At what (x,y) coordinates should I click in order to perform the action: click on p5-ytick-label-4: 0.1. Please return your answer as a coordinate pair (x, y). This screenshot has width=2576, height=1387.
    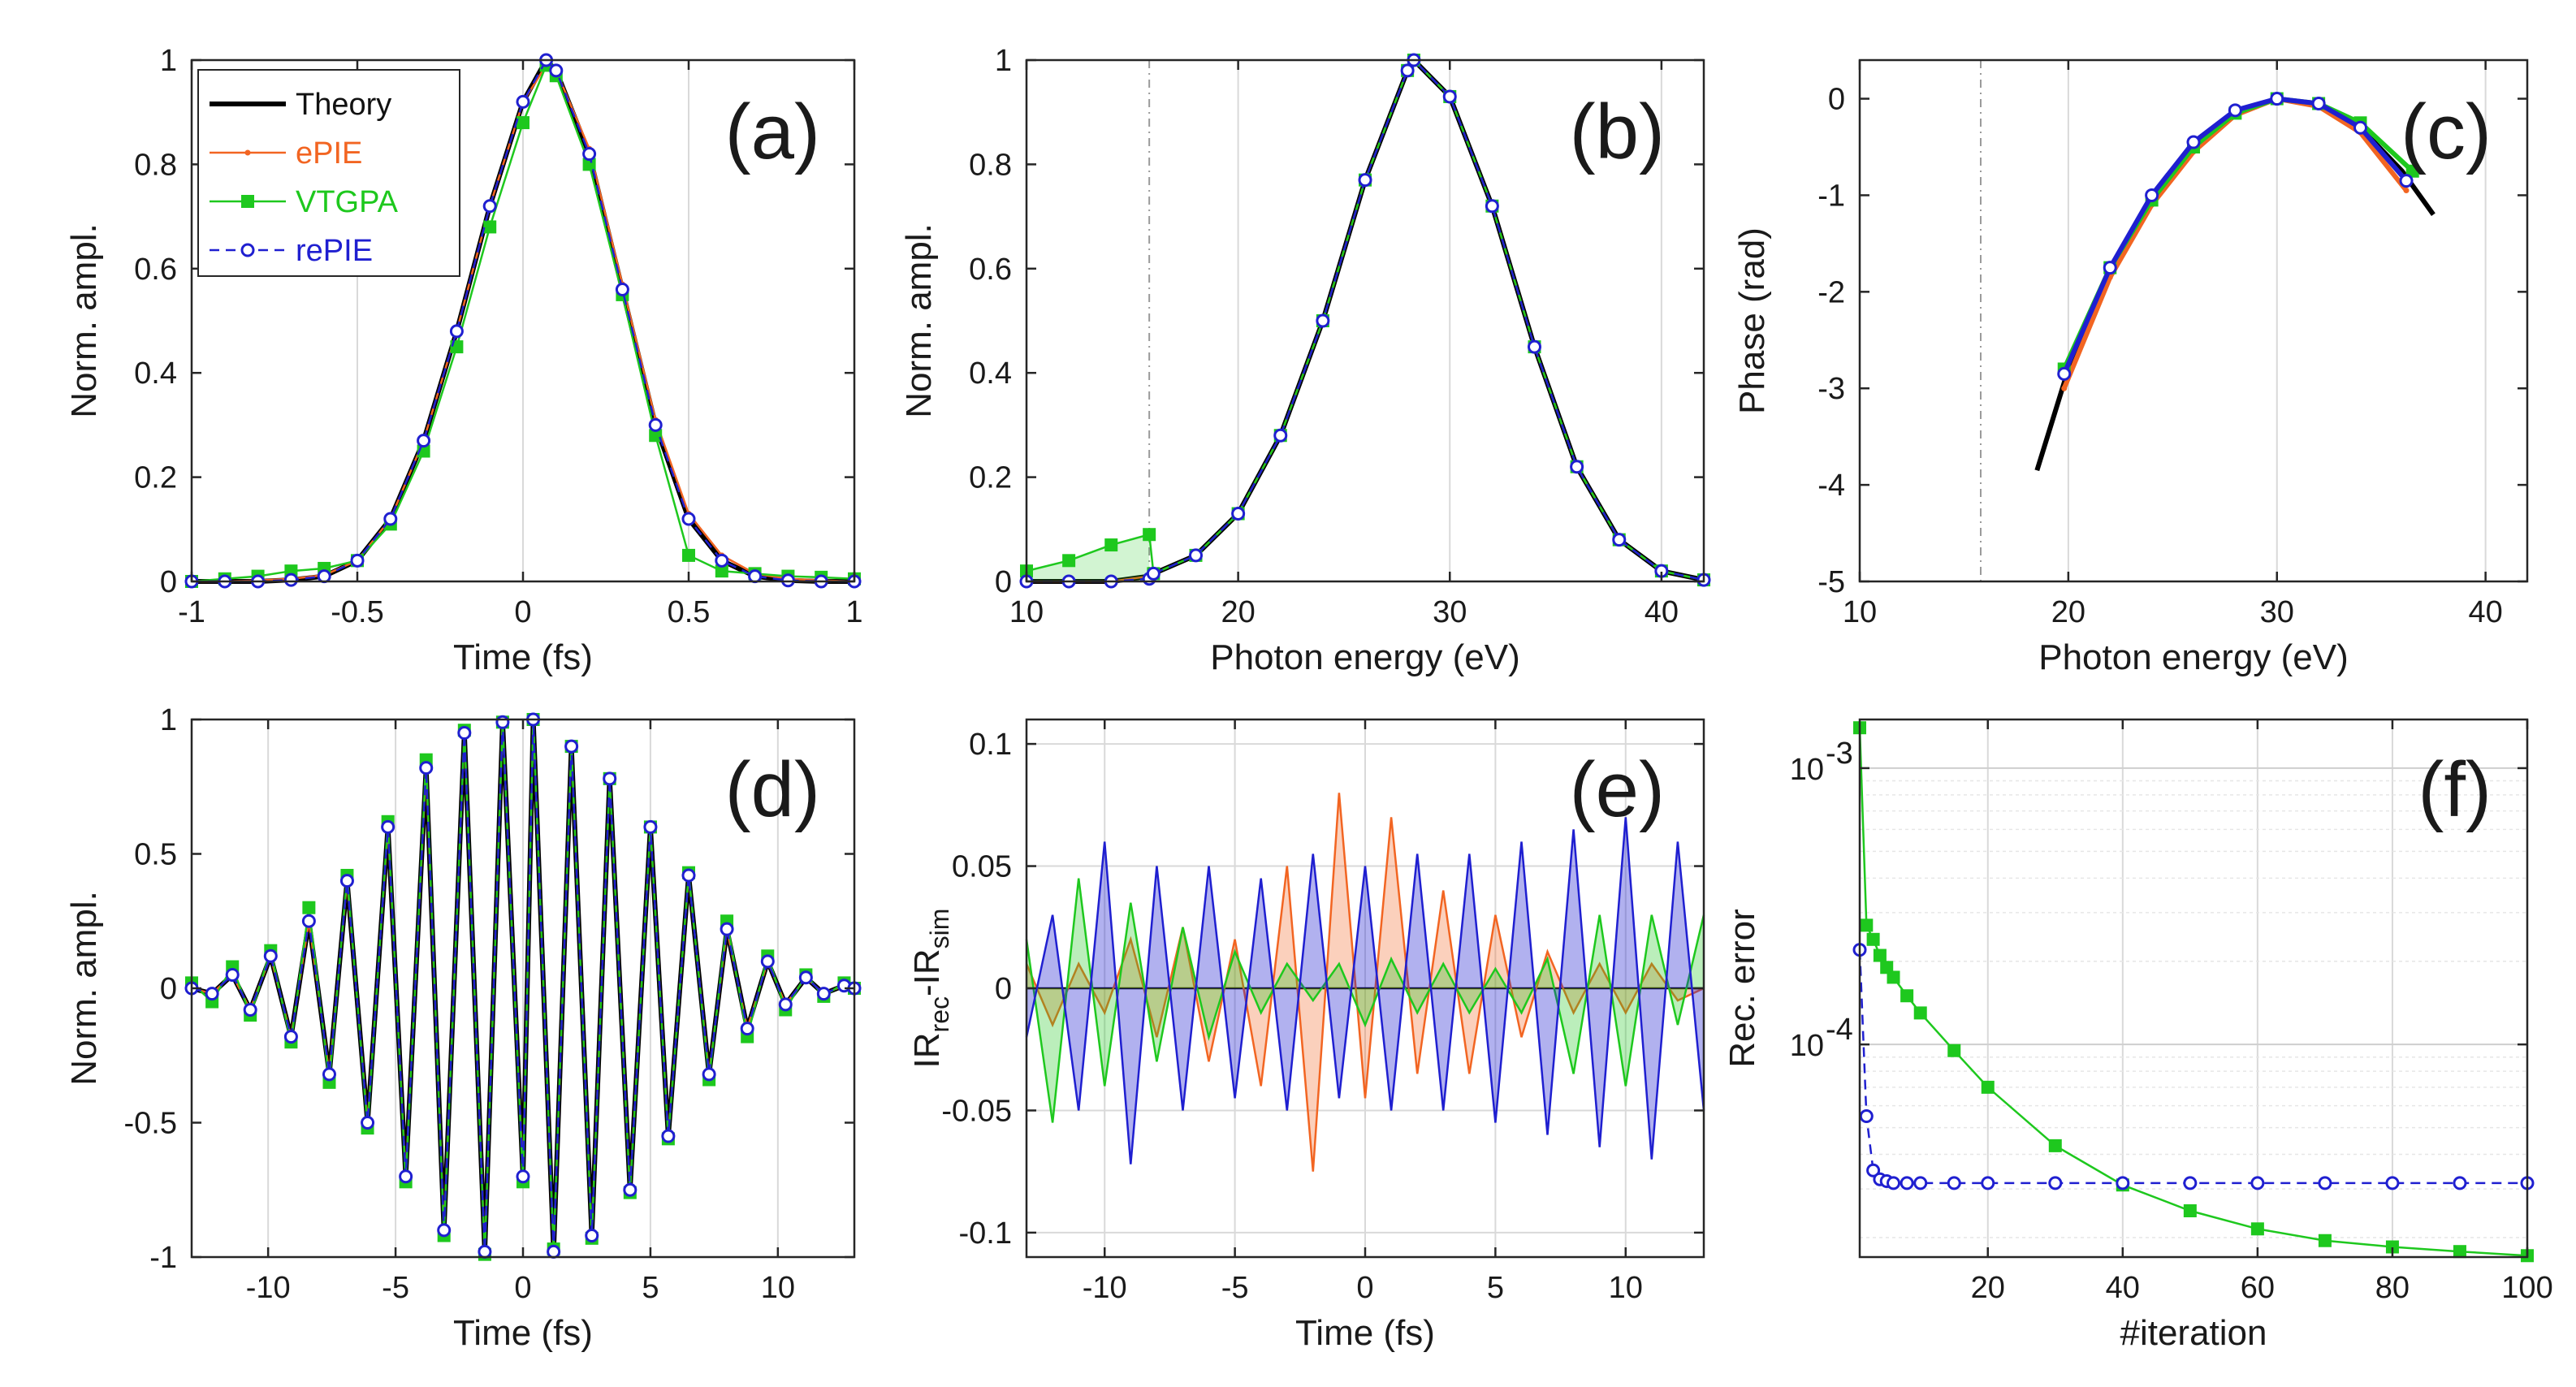
    Looking at the image, I should click on (991, 745).